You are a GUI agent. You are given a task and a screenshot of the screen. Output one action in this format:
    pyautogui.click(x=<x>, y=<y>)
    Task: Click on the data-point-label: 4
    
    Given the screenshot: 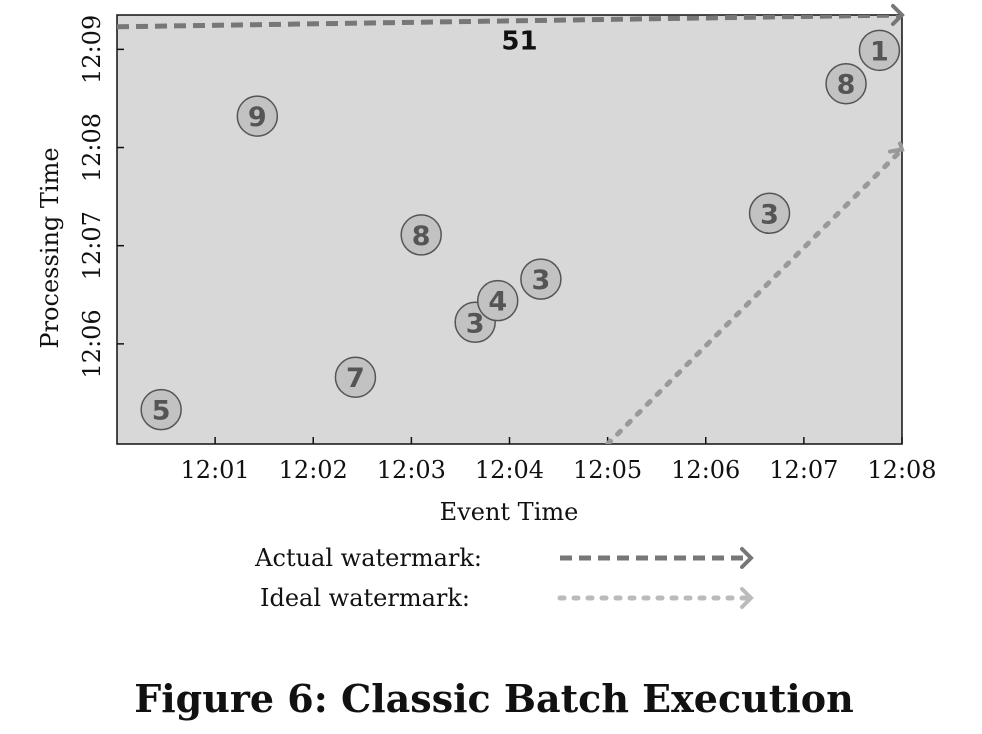 What is the action you would take?
    pyautogui.click(x=497, y=302)
    